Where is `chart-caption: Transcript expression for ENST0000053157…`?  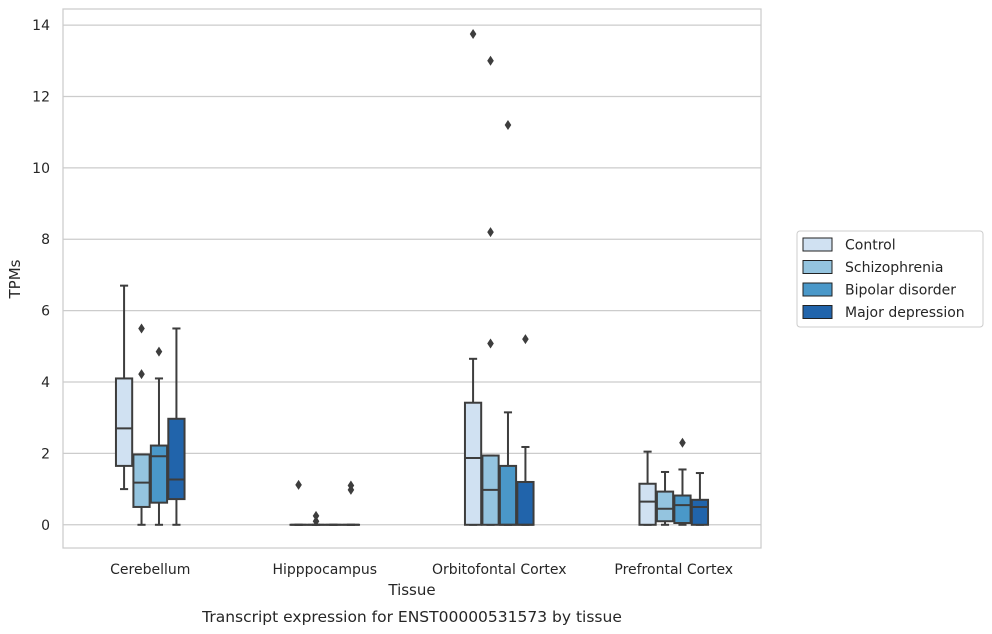
chart-caption: Transcript expression for ENST0000053157… is located at coordinates (411, 617).